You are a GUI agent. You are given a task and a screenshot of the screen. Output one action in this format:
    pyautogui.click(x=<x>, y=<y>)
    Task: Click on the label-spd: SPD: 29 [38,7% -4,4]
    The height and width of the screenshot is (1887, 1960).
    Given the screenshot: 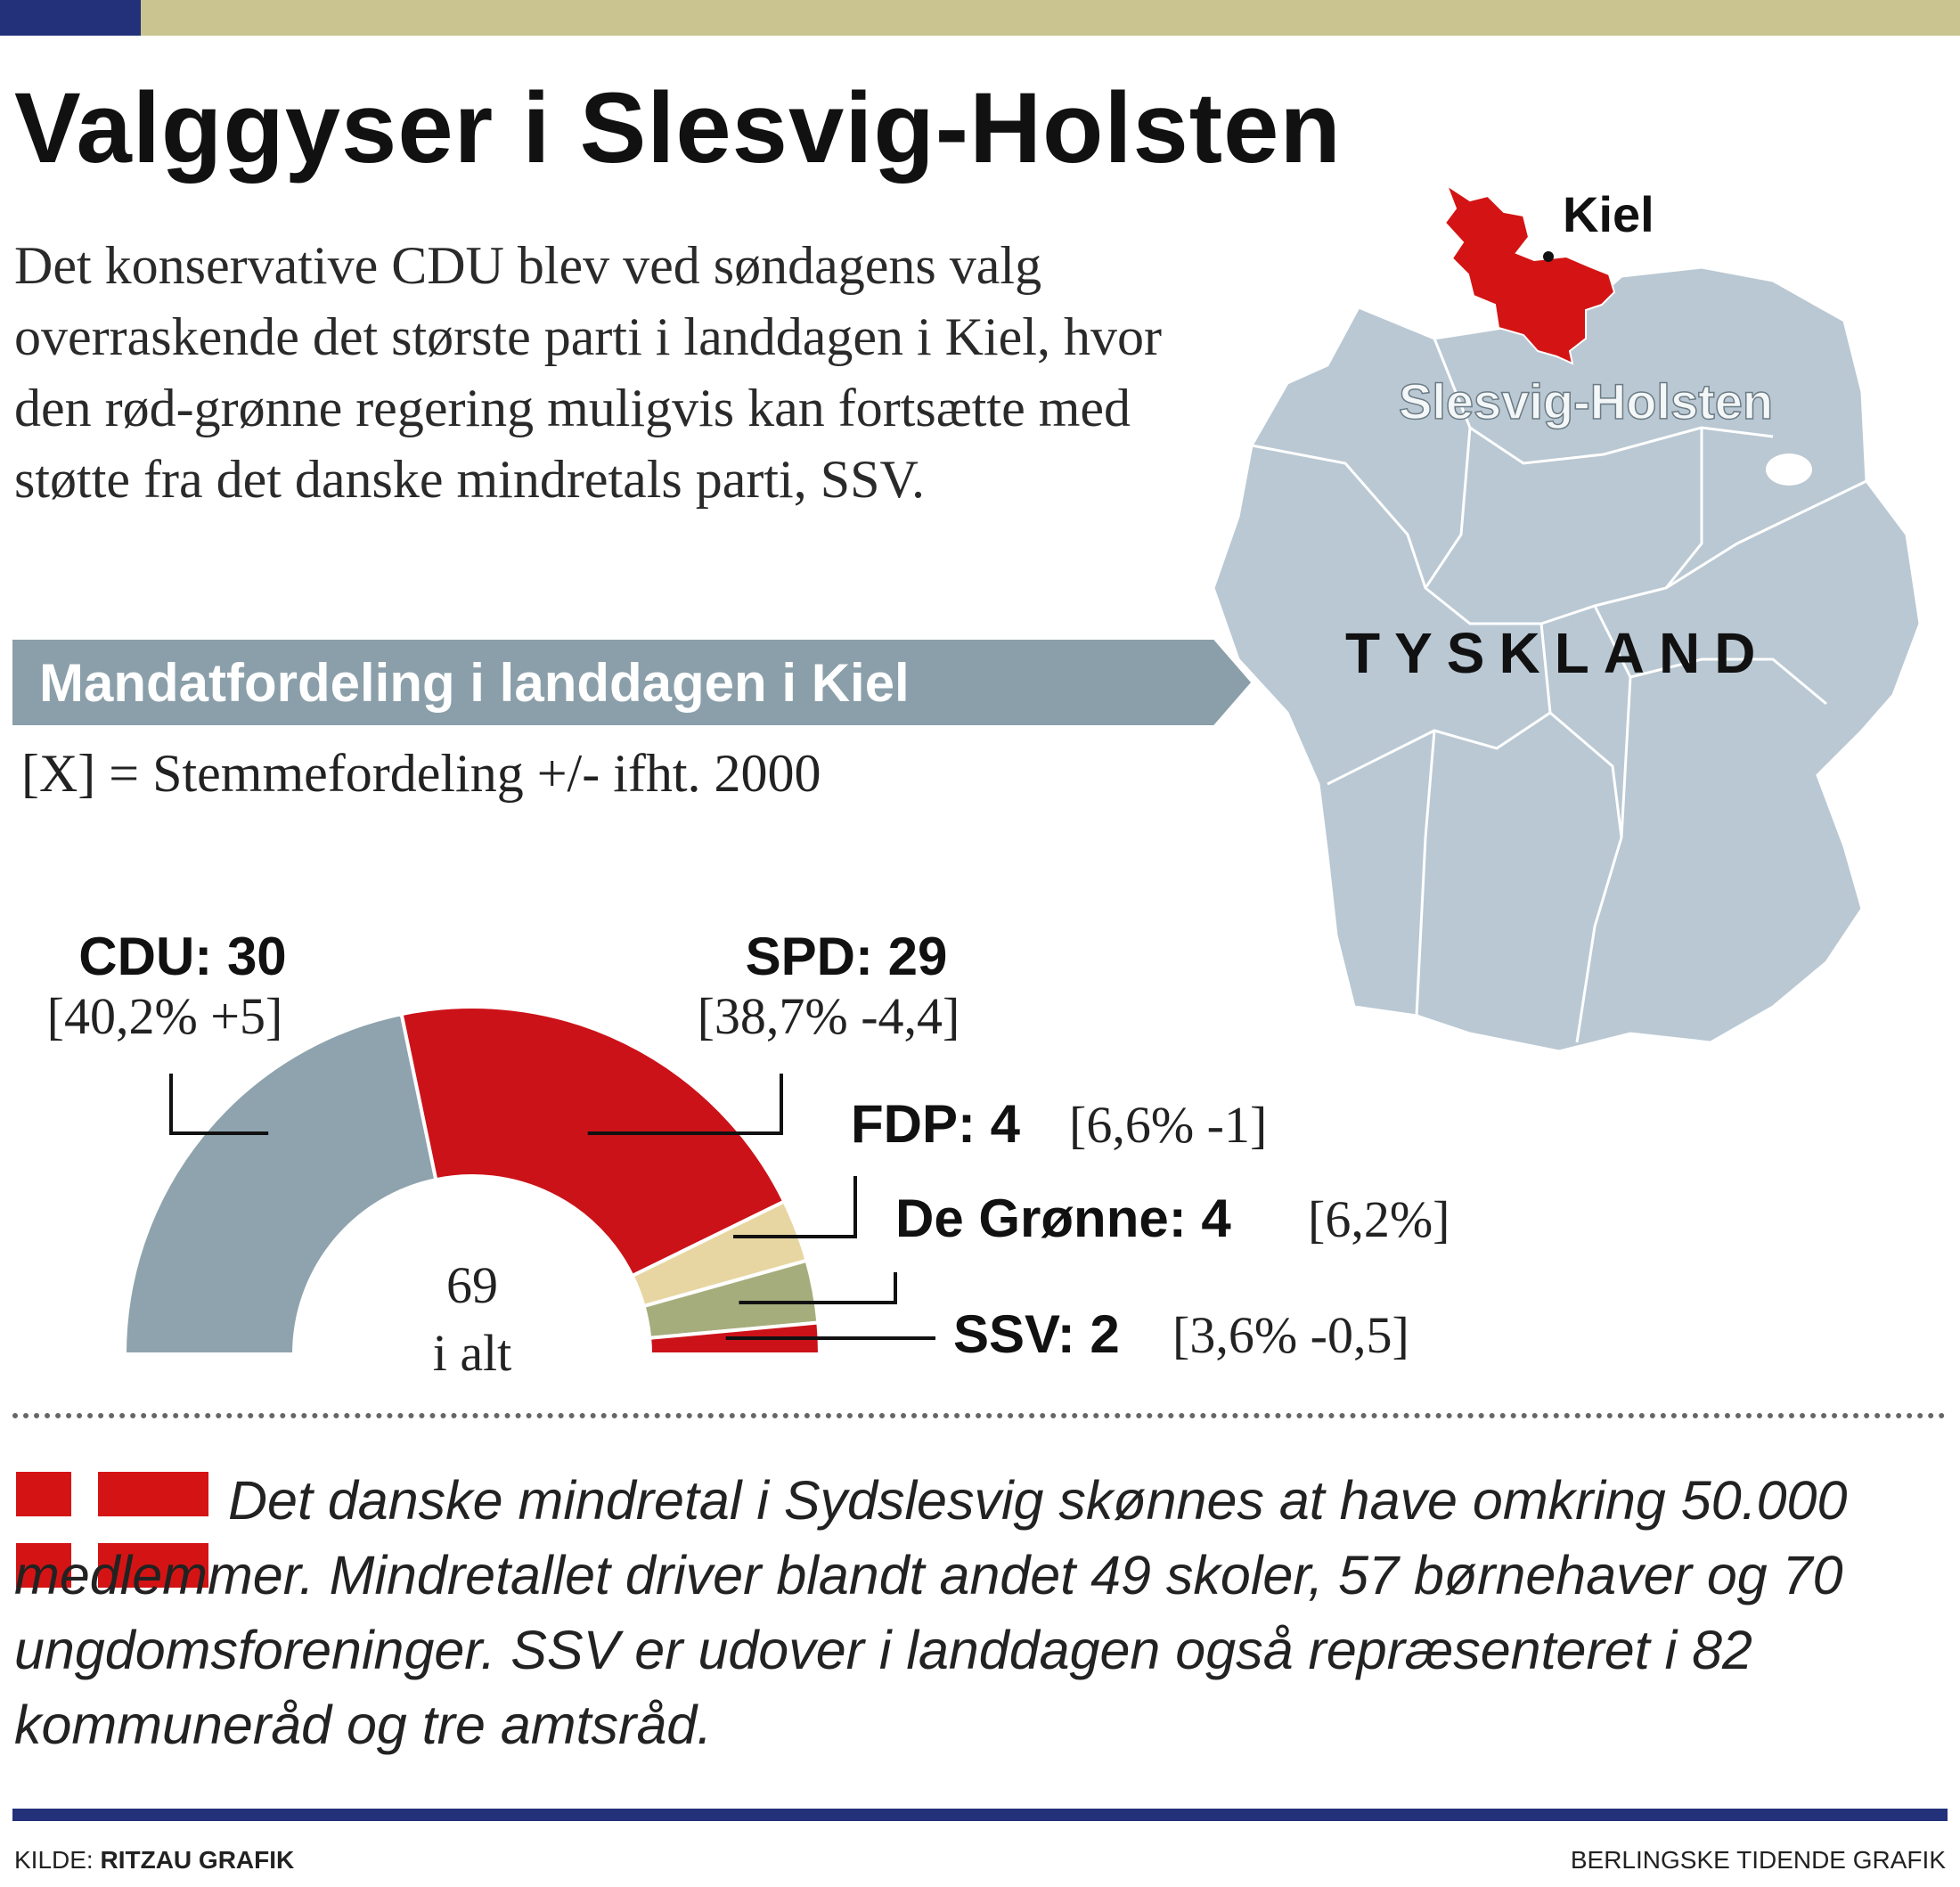 What is the action you would take?
    pyautogui.click(x=829, y=986)
    